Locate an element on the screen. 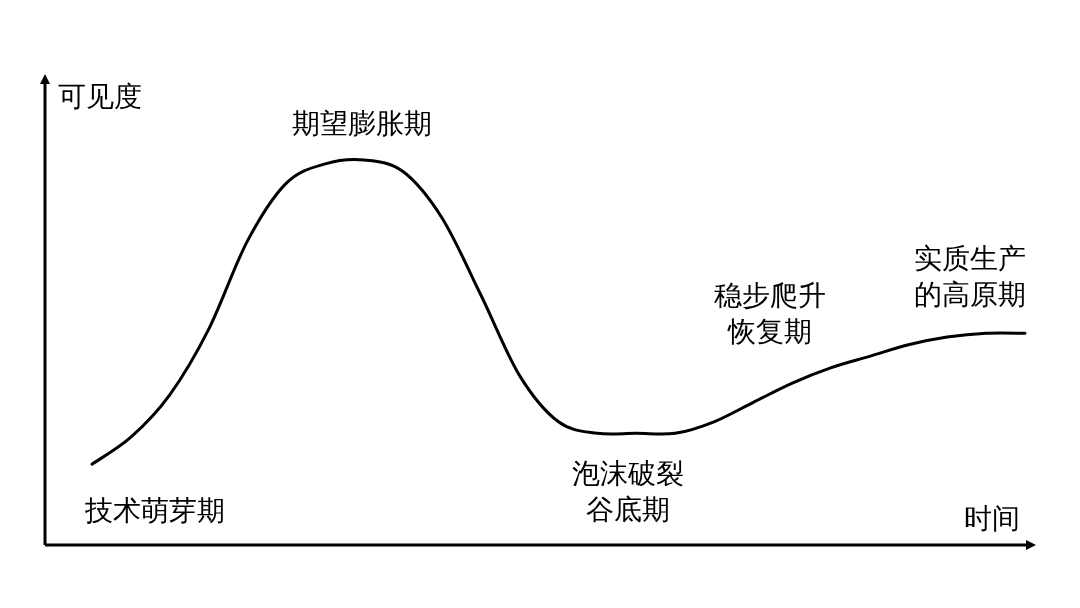 The width and height of the screenshot is (1080, 608). annotation: 泡沫破裂谷底期 is located at coordinates (628, 491).